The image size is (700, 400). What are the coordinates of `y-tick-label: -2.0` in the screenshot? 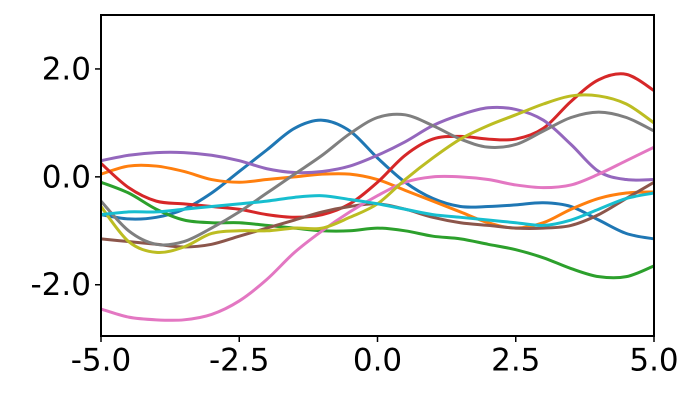 It's located at (61, 285).